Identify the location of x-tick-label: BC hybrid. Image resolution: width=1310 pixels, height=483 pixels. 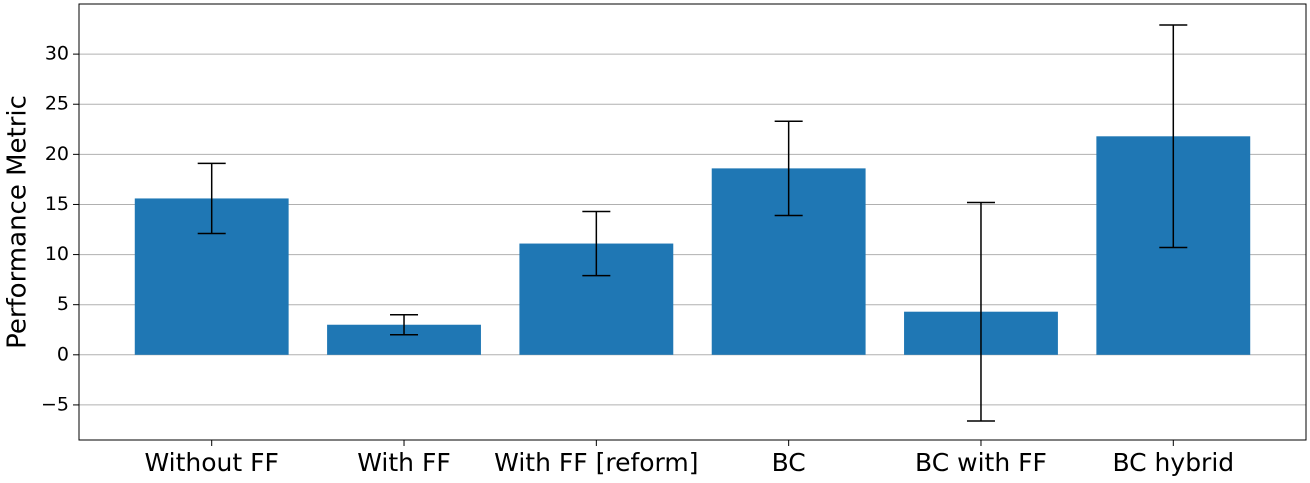
(1173, 462).